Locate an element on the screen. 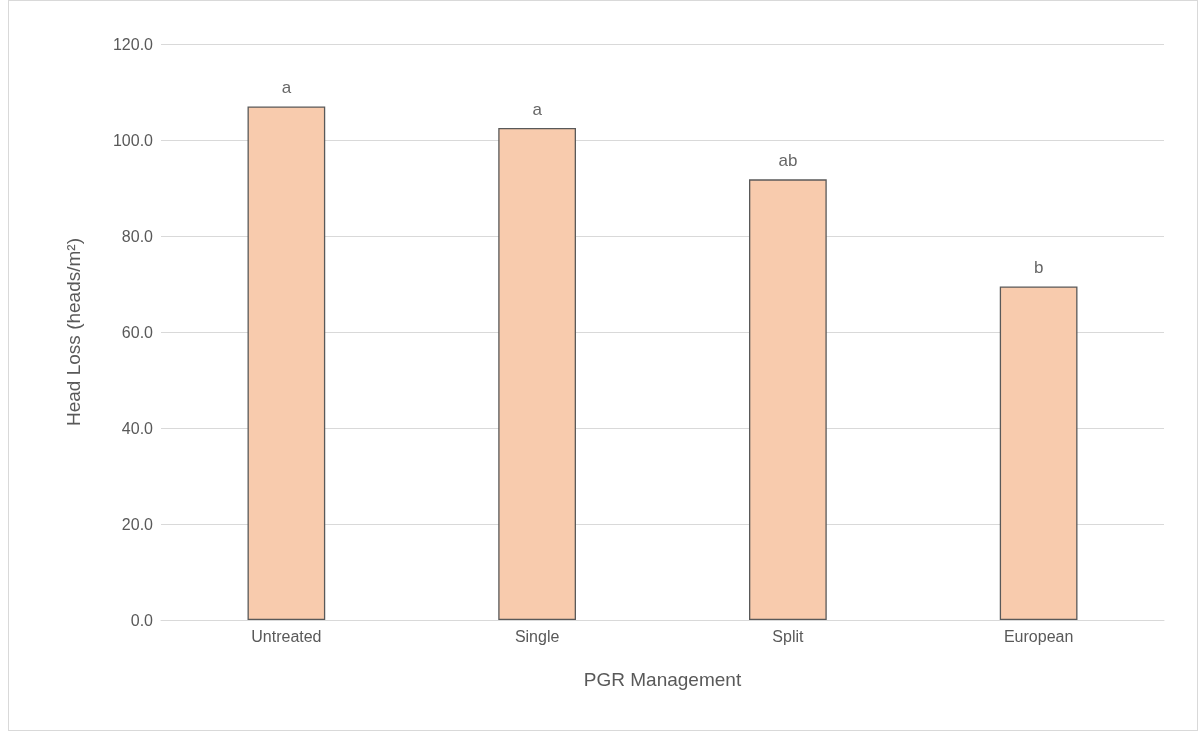 Image resolution: width=1202 pixels, height=733 pixels. y-tick-label: 80.0 is located at coordinates (137, 236).